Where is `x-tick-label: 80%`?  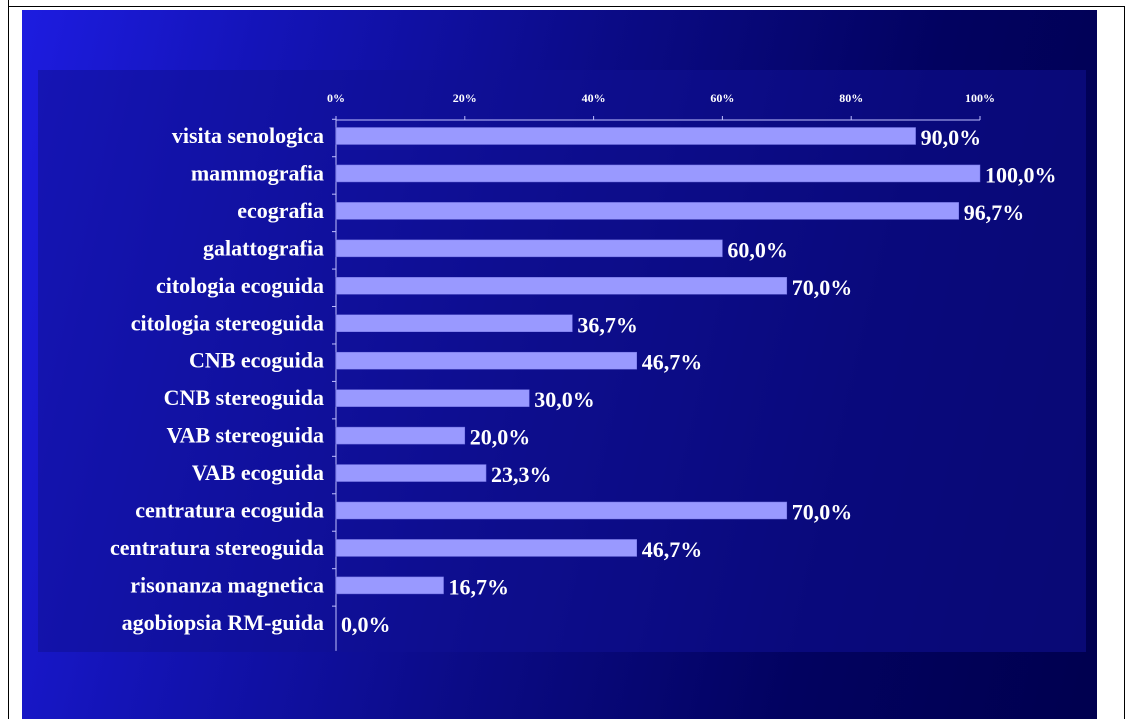
x-tick-label: 80% is located at coordinates (851, 98).